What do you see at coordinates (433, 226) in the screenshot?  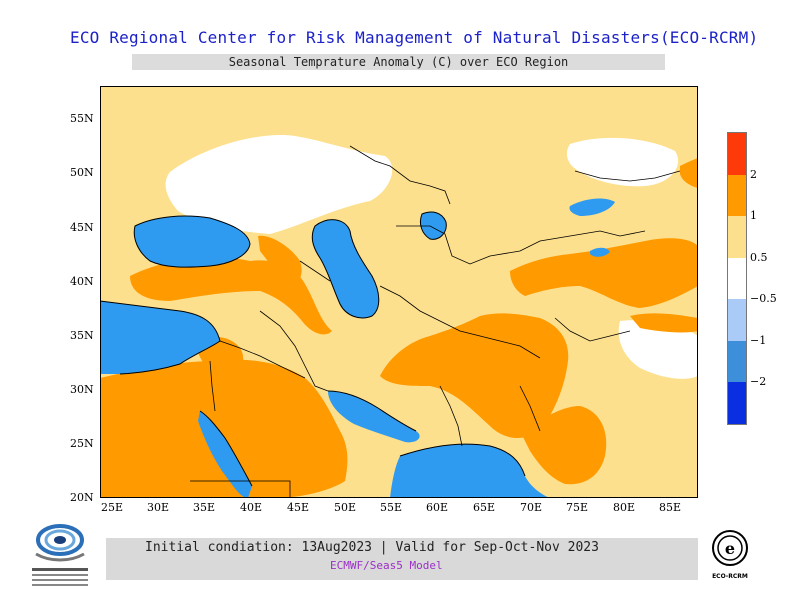 I see `aral-sea` at bounding box center [433, 226].